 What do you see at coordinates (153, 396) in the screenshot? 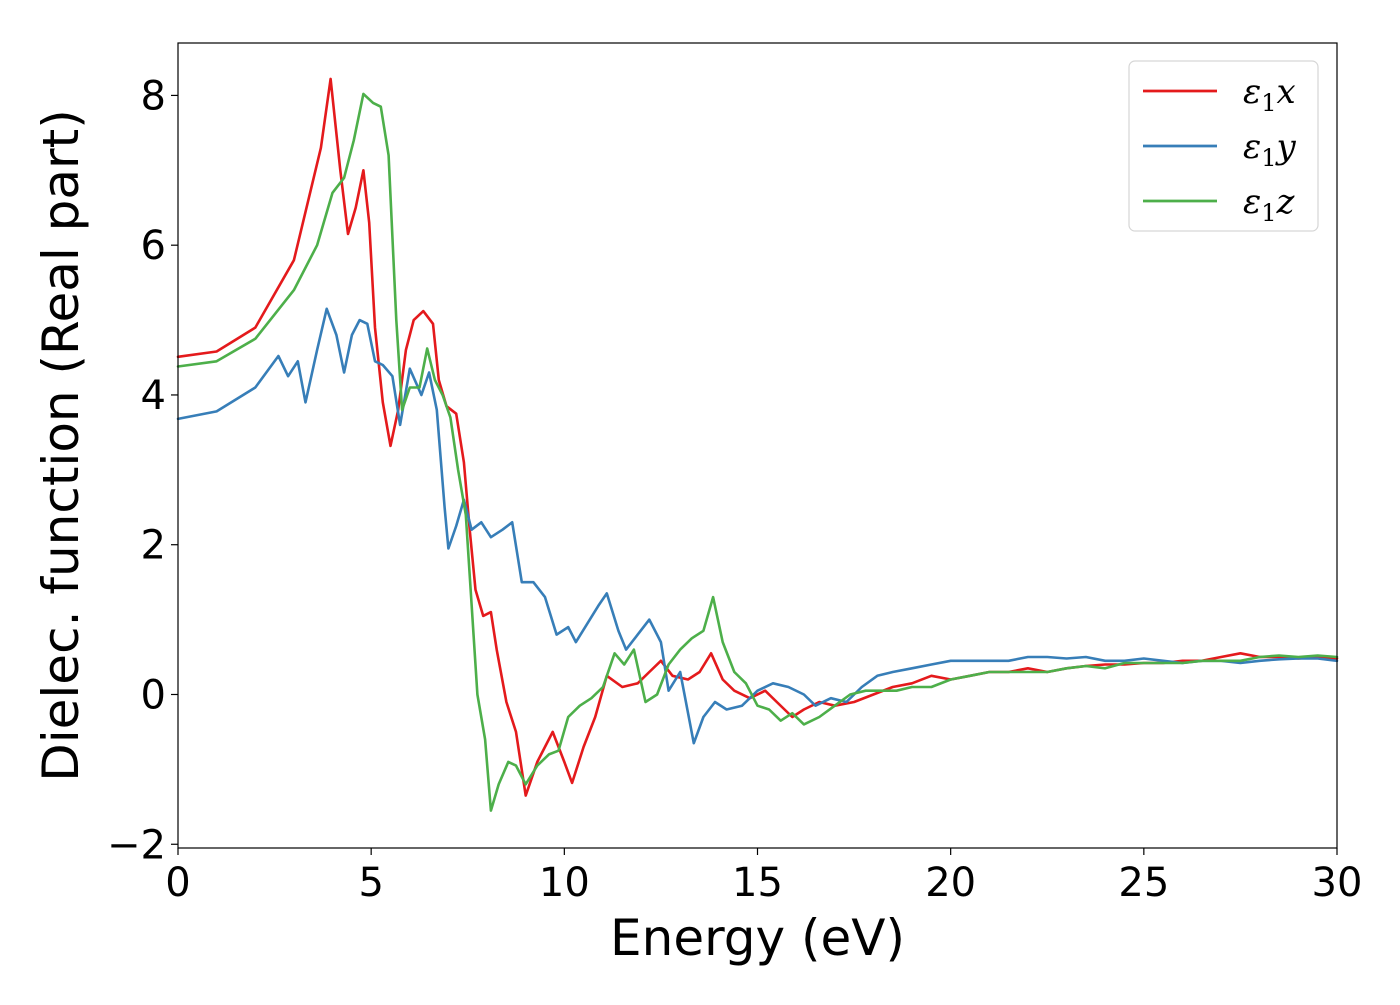
I see `y-tick-label: 4` at bounding box center [153, 396].